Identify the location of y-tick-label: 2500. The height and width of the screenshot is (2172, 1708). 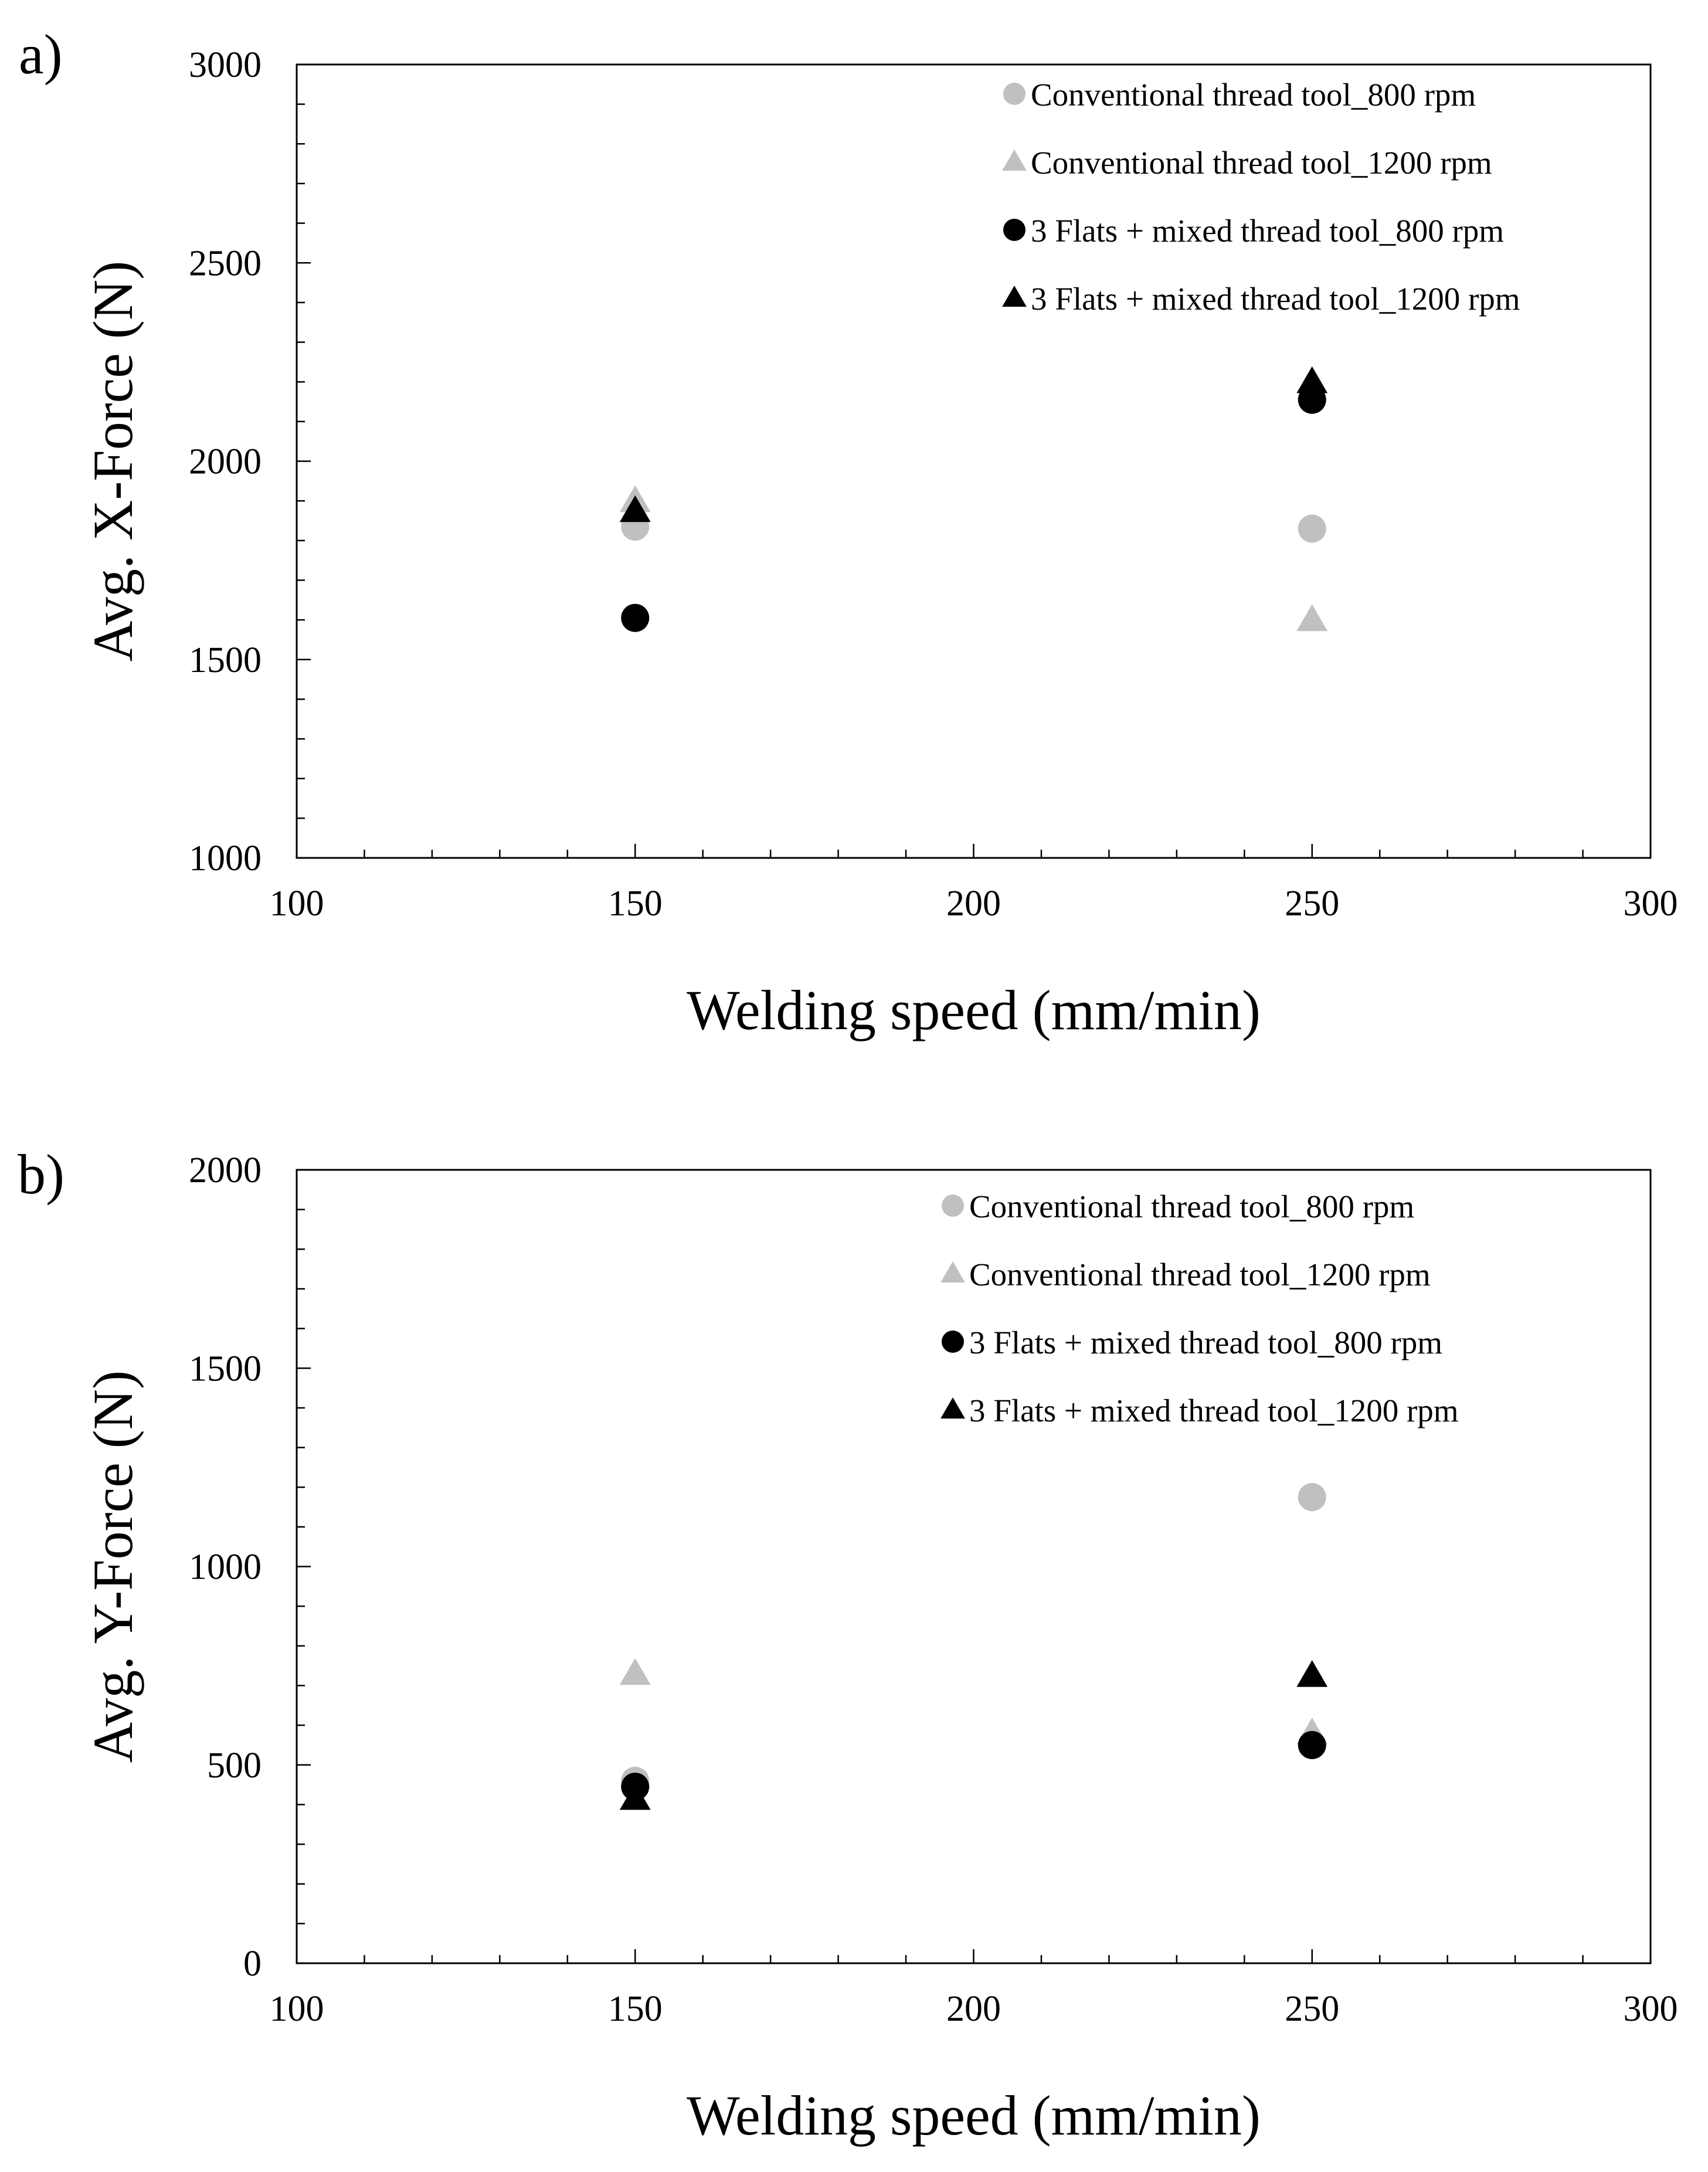
(225, 263).